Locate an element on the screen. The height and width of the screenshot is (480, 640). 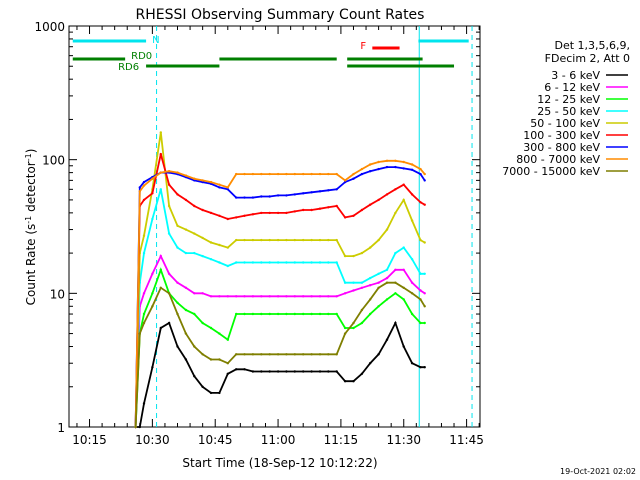
legend-label-5: 100 - 300 keV is located at coordinates (561, 135).